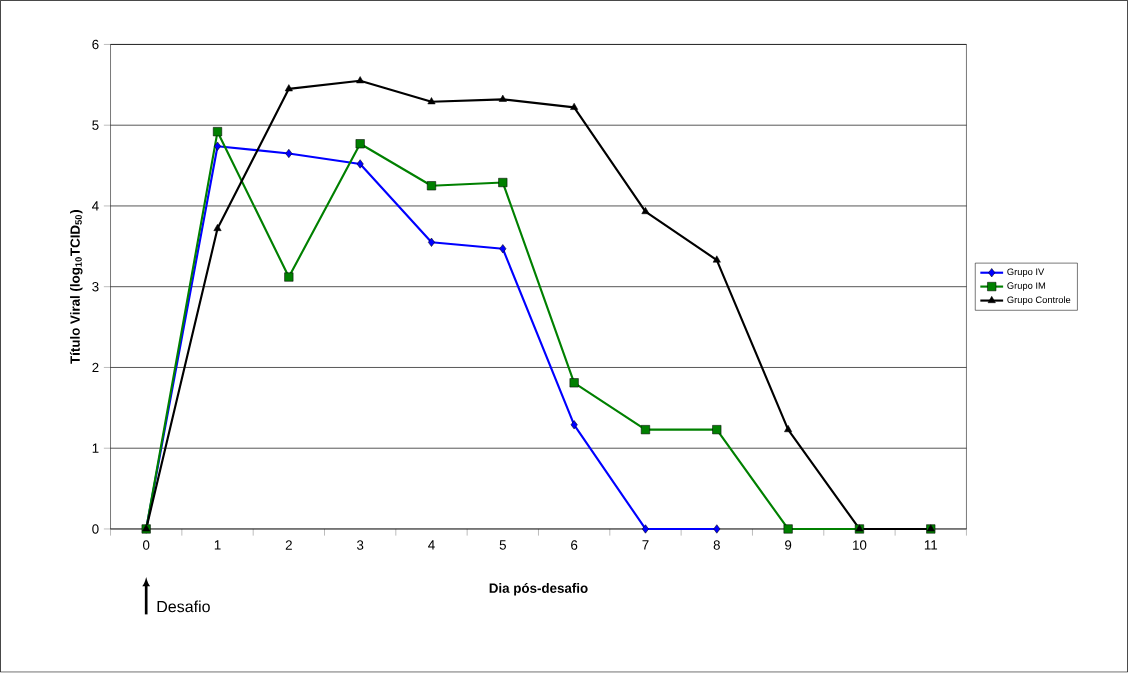 The width and height of the screenshot is (1128, 673). I want to click on x-tick-label: 11, so click(931, 545).